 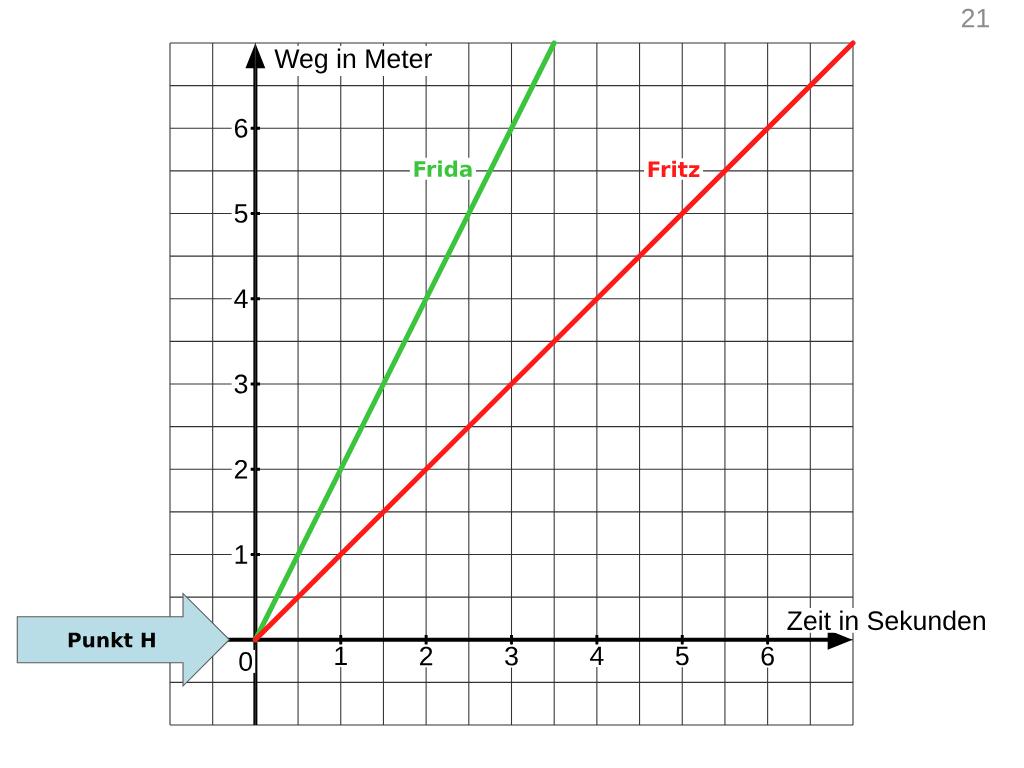 What do you see at coordinates (241, 554) in the screenshot?
I see `y-tick-label: 1` at bounding box center [241, 554].